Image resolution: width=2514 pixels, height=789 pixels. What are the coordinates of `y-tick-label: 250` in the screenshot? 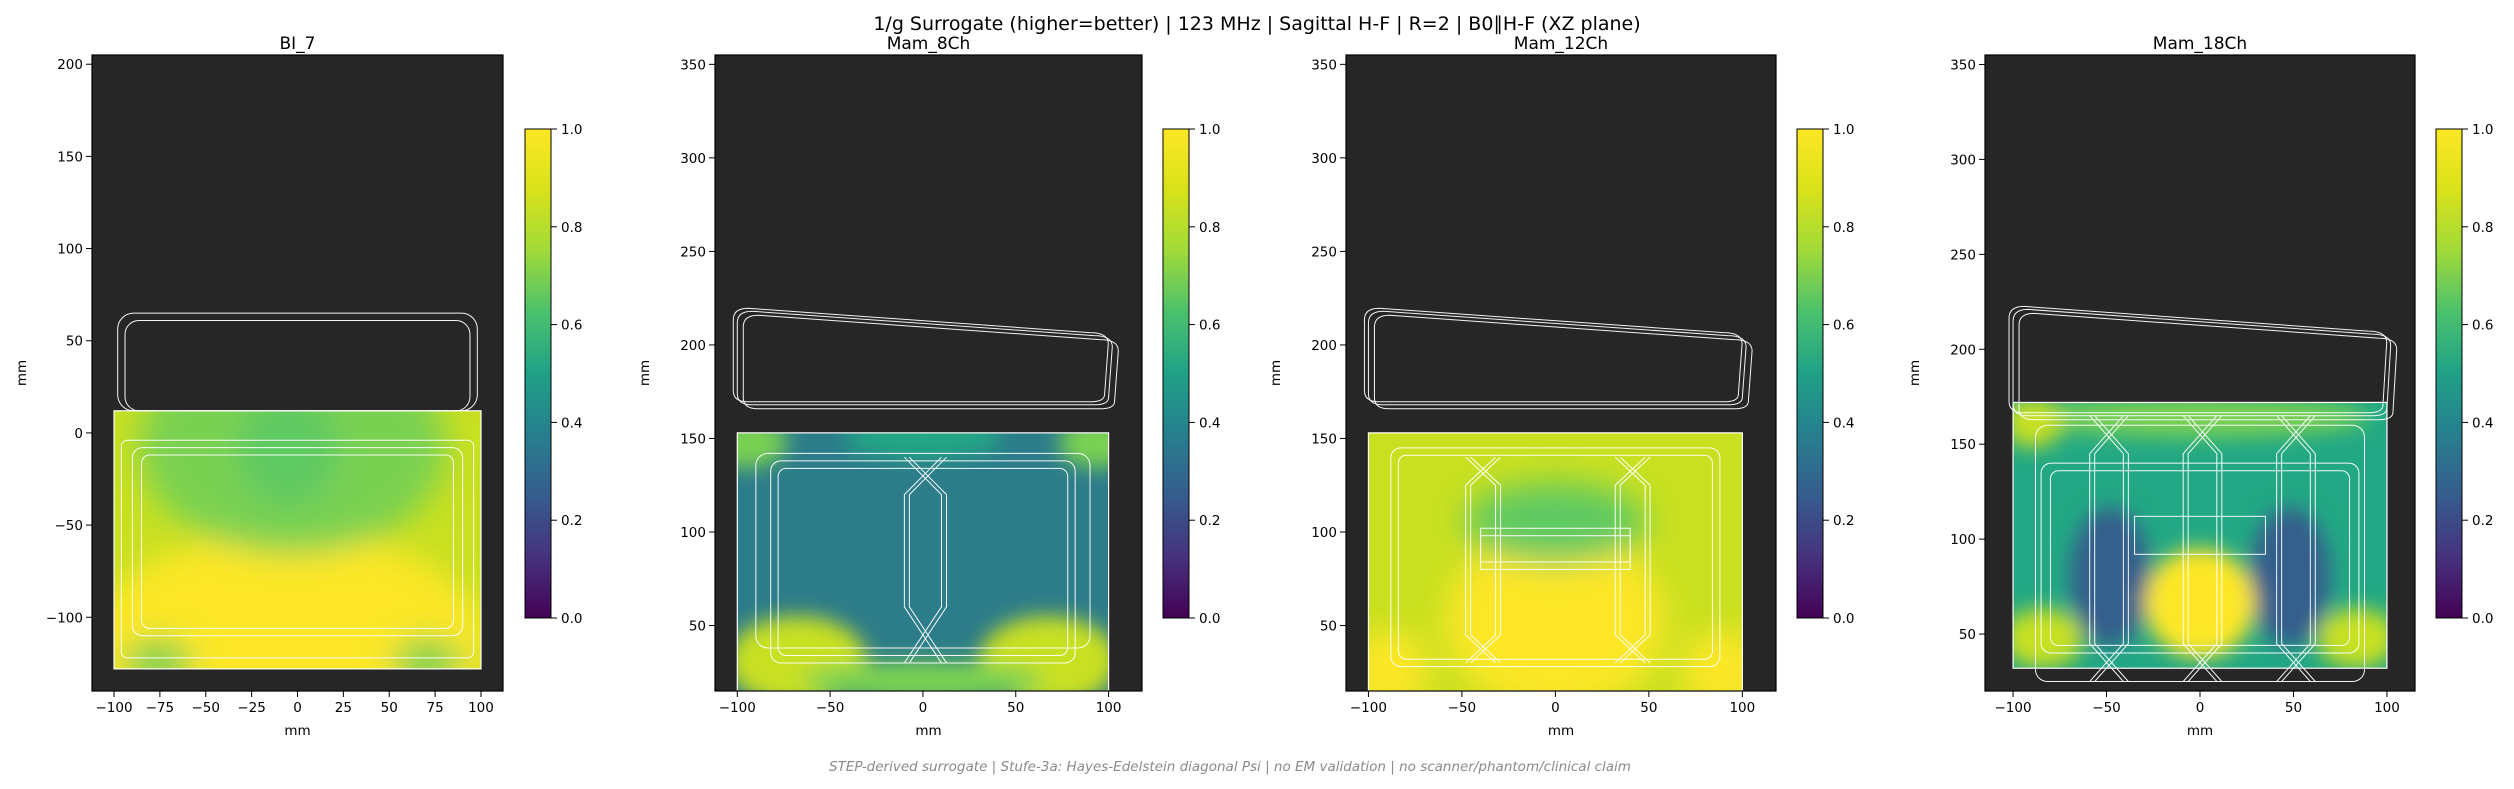 It's located at (1963, 255).